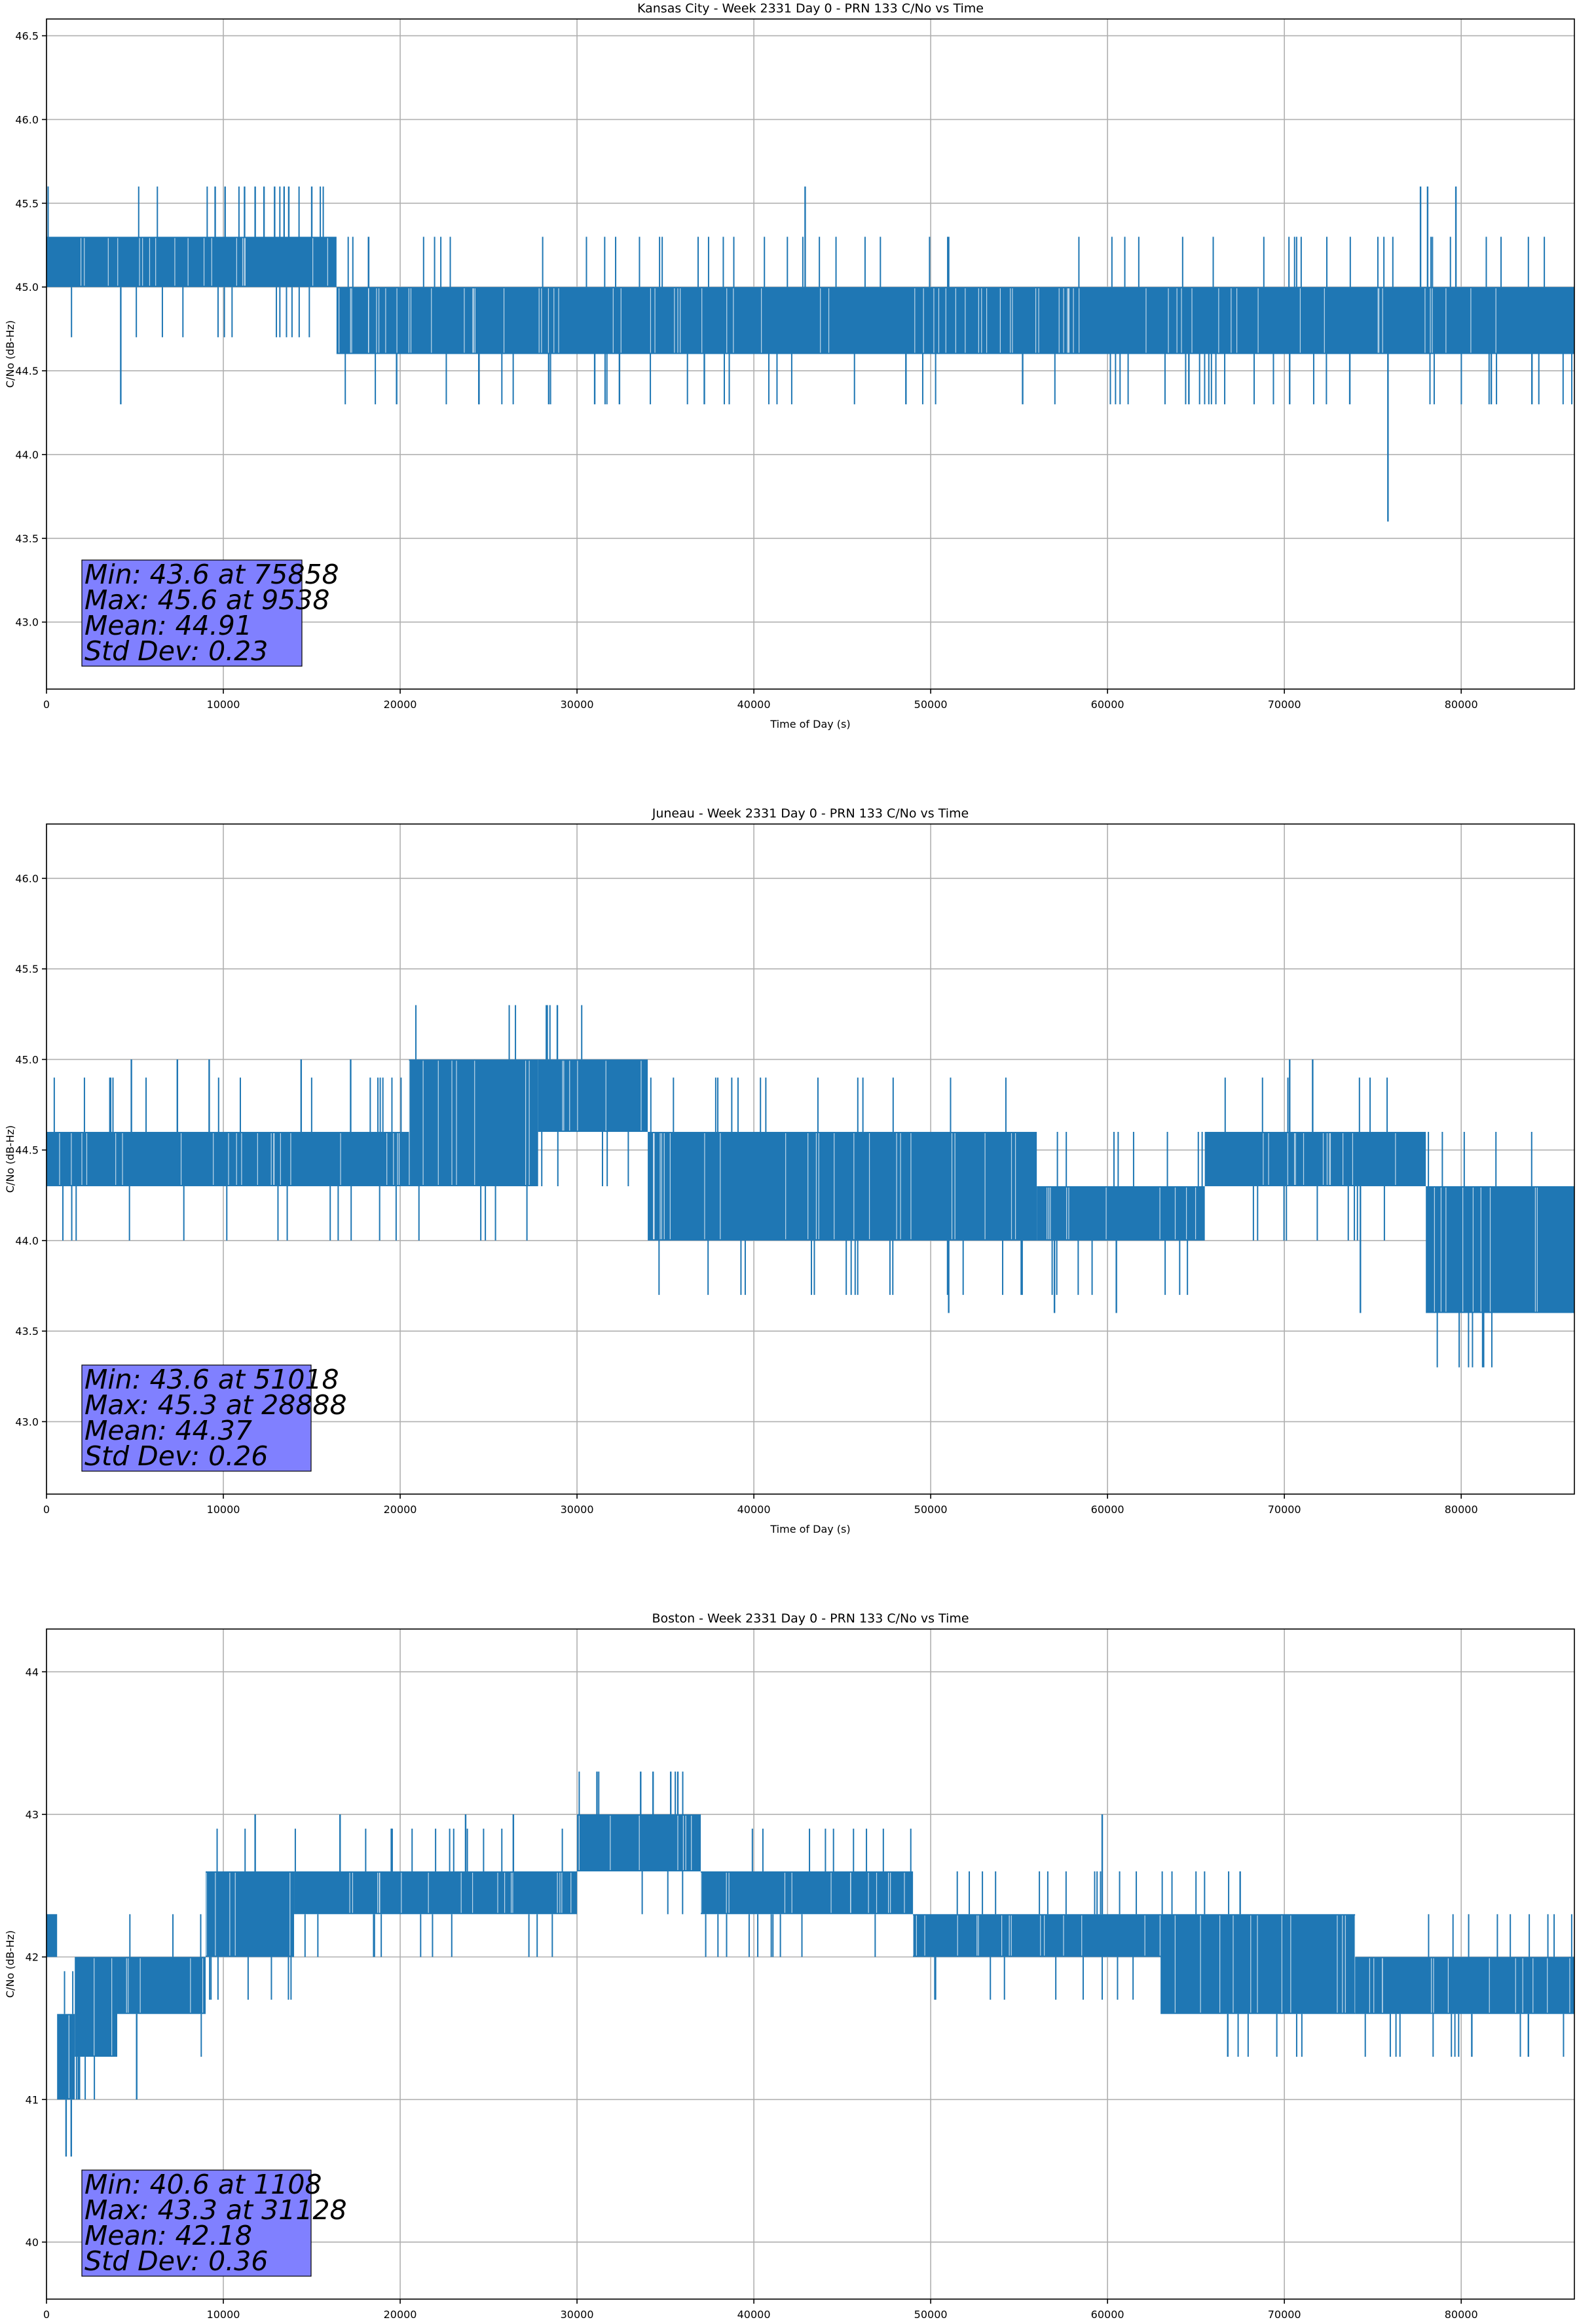 This screenshot has height=2324, width=1577. Describe the element at coordinates (32, 1957) in the screenshot. I see `y-tick-label: 42` at that location.